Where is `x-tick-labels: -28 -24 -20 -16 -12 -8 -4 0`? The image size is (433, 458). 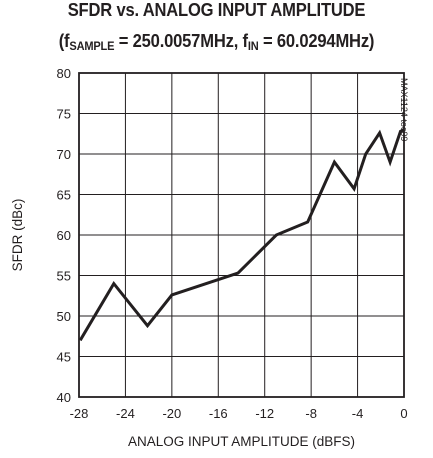 x-tick-labels: -28 -24 -20 -16 -12 -8 -4 0 is located at coordinates (239, 413).